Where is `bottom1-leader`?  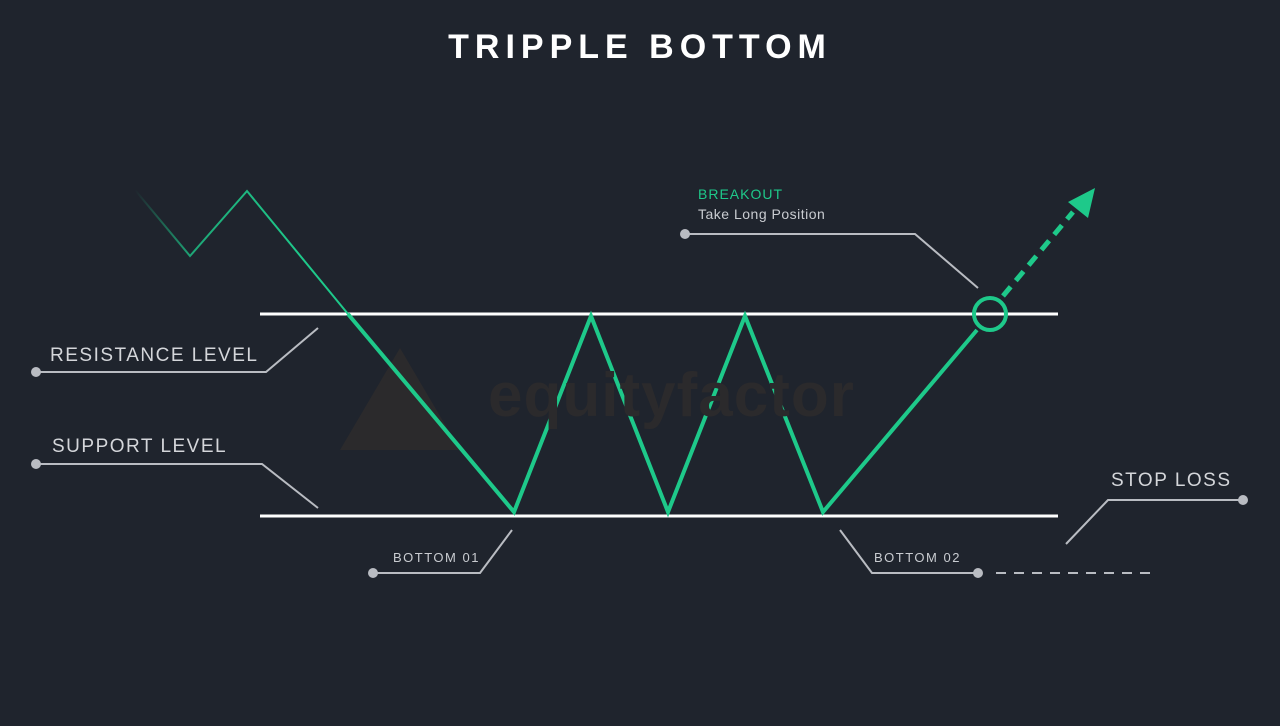
bottom1-leader is located at coordinates (443, 551).